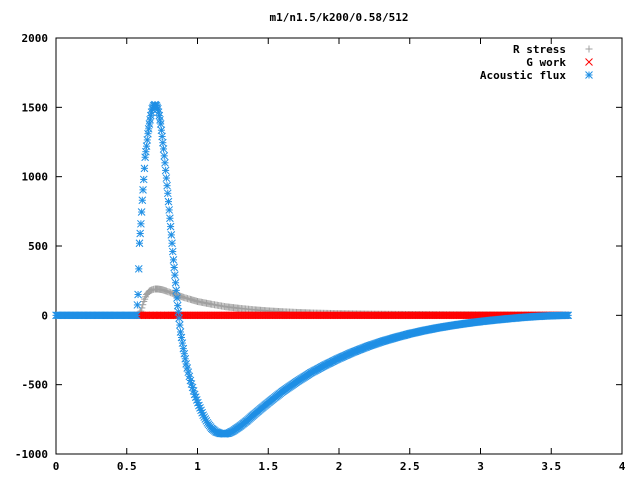  What do you see at coordinates (35, 385) in the screenshot?
I see `y-tick-label: -500` at bounding box center [35, 385].